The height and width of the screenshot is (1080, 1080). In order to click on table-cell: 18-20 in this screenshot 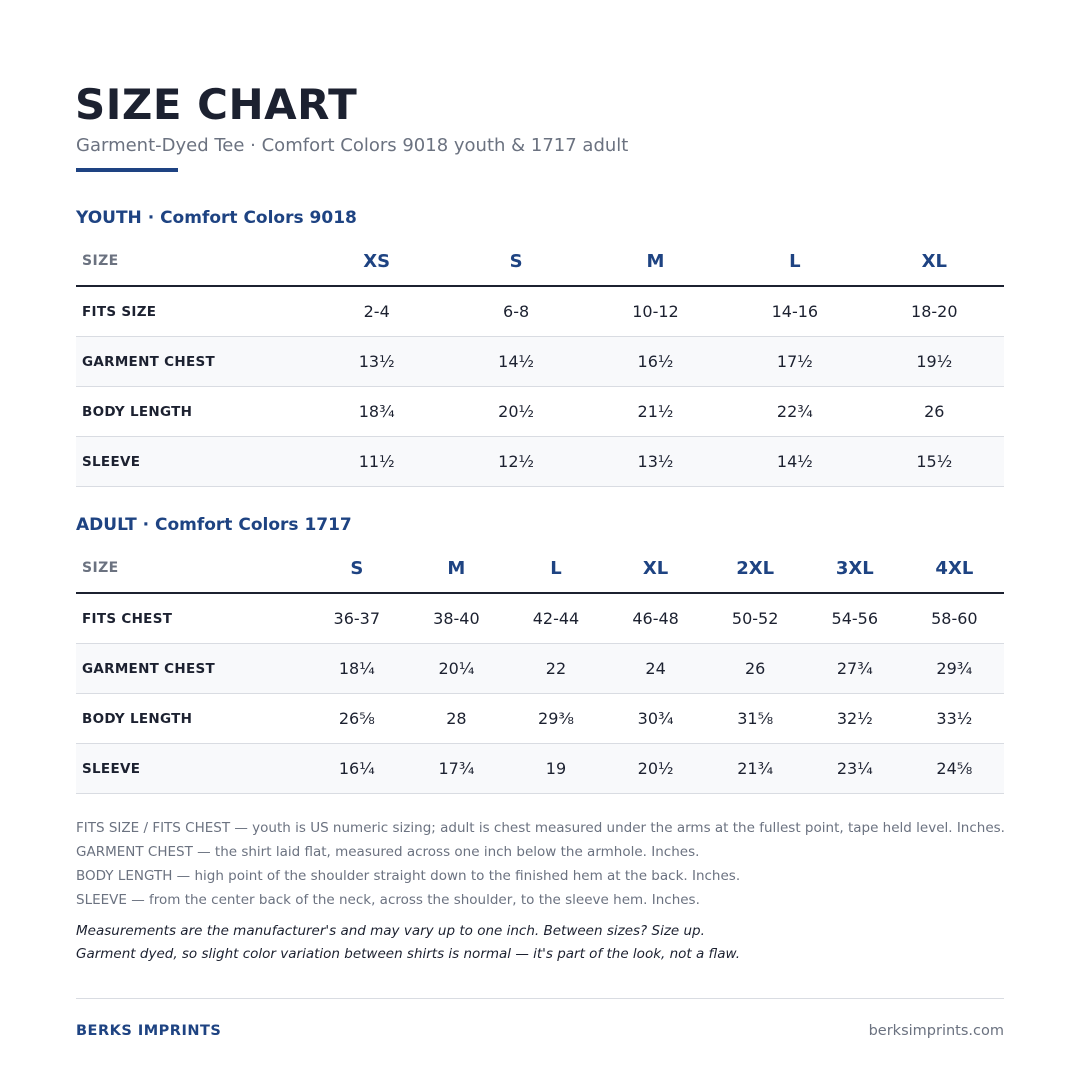, I will do `click(934, 311)`.